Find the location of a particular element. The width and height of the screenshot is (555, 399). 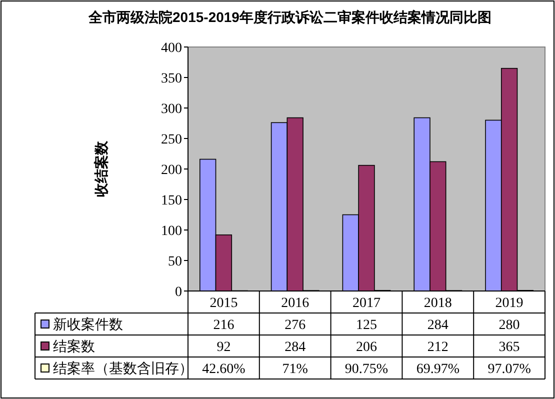

data-label: 280 is located at coordinates (509, 325).